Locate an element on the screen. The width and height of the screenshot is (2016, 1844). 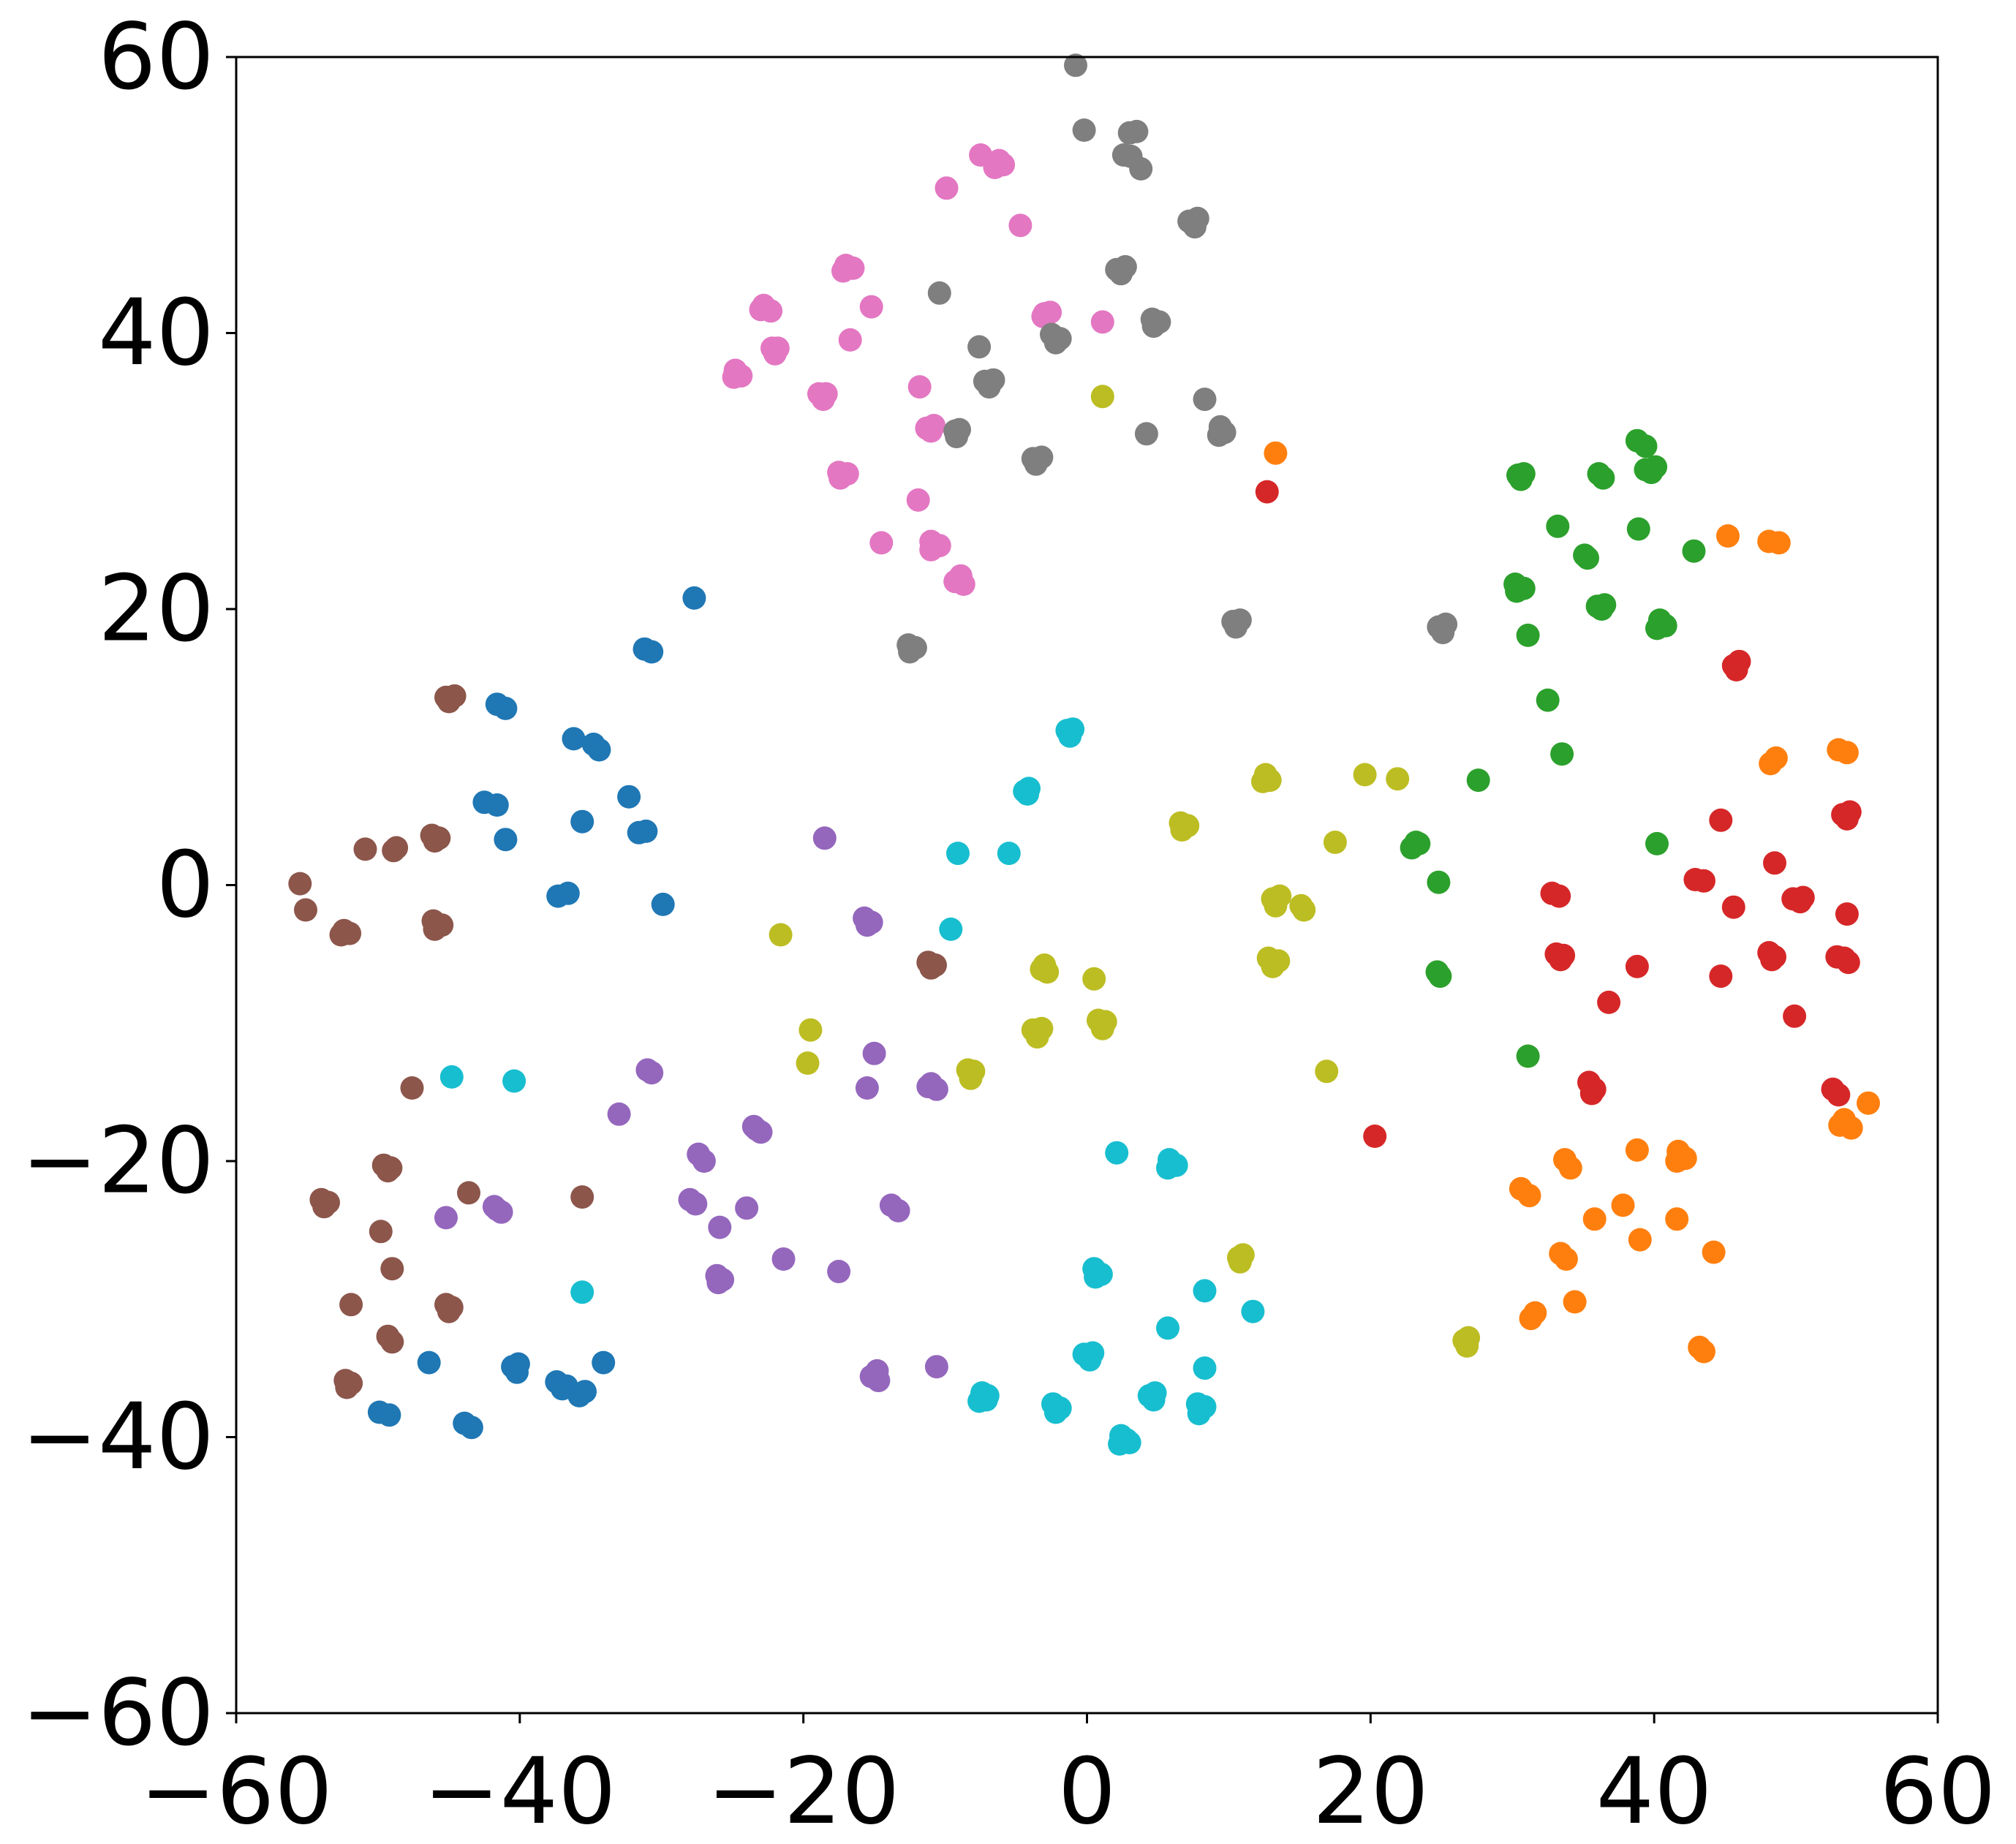
x-tick-label: −60 is located at coordinates (236, 1791).